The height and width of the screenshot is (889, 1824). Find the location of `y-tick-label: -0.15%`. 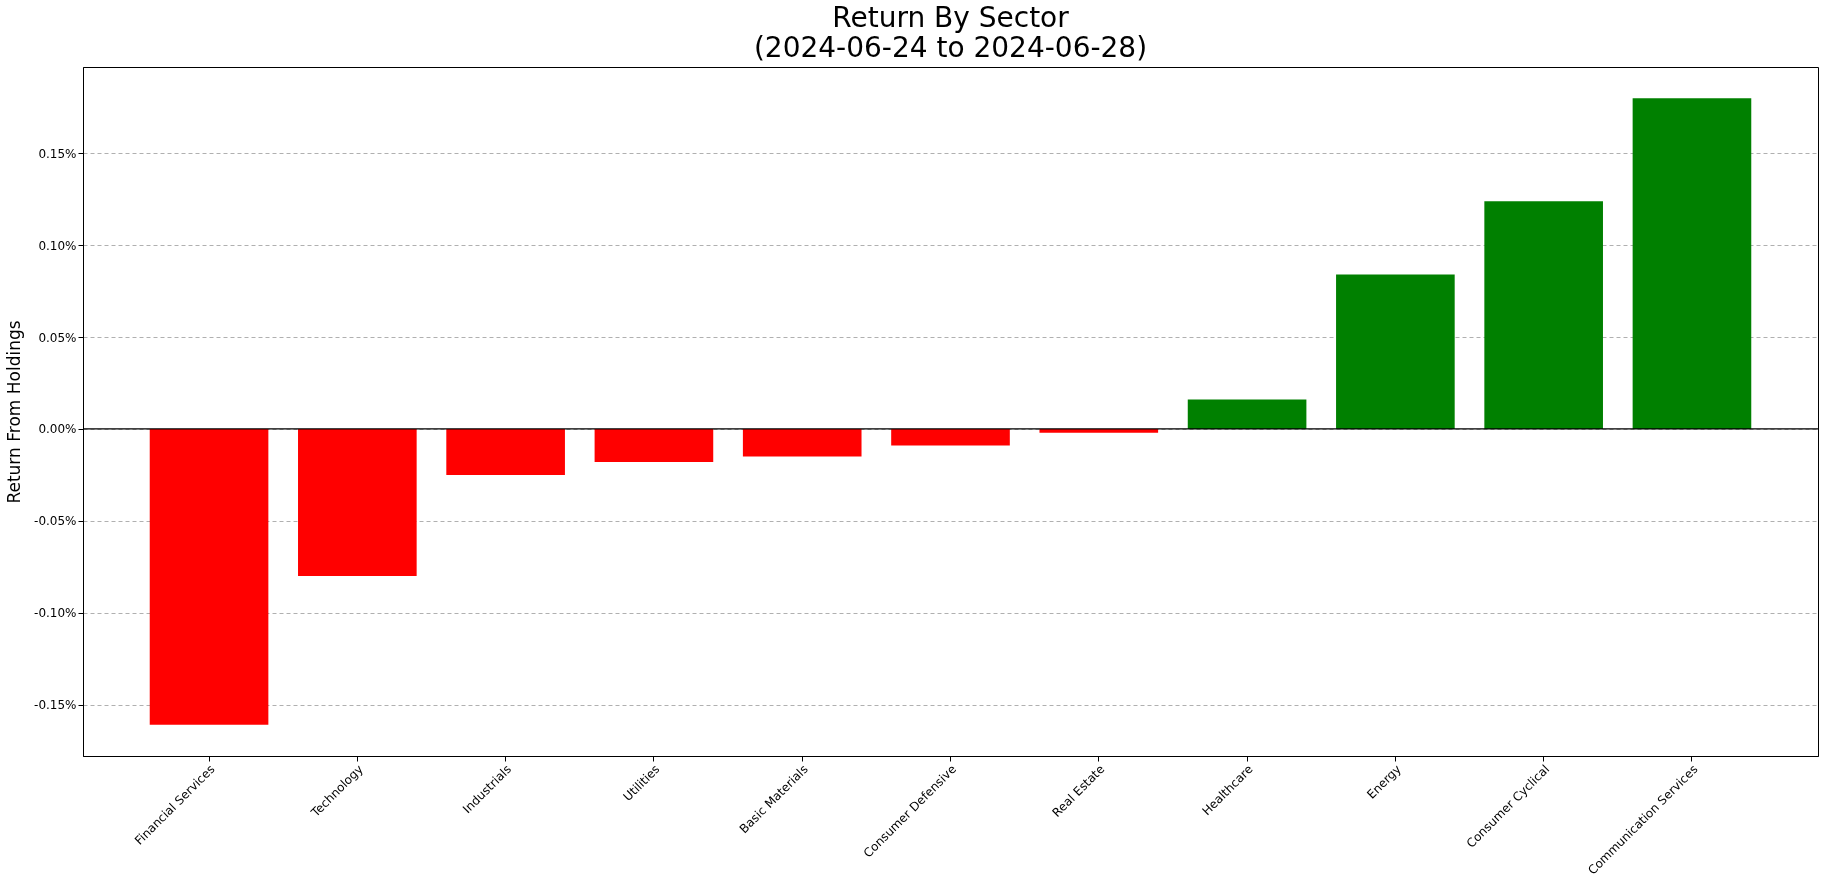

y-tick-label: -0.15% is located at coordinates (55, 705).